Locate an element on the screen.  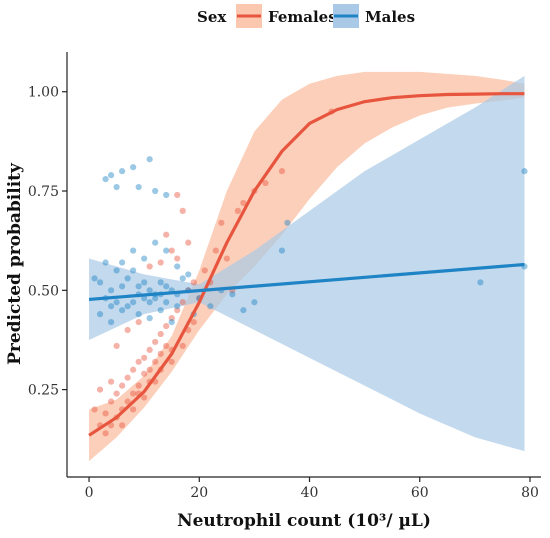
y-axis-title: Predicted probability is located at coordinates (15, 263).